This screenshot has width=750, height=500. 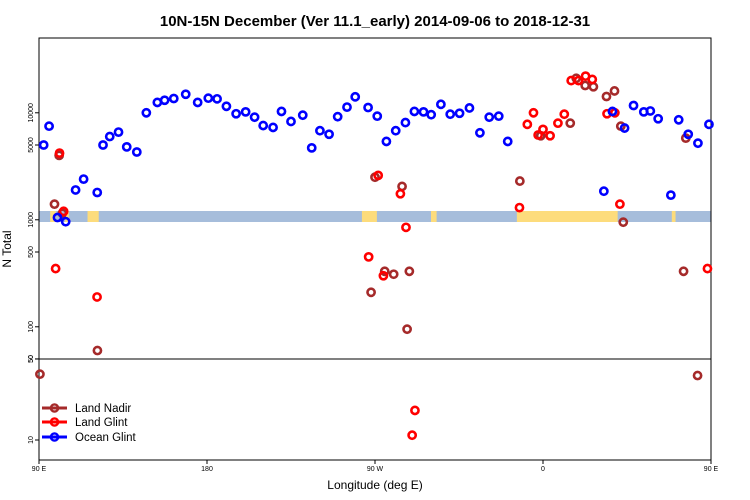 What do you see at coordinates (207, 469) in the screenshot?
I see `x-tick-label: 180` at bounding box center [207, 469].